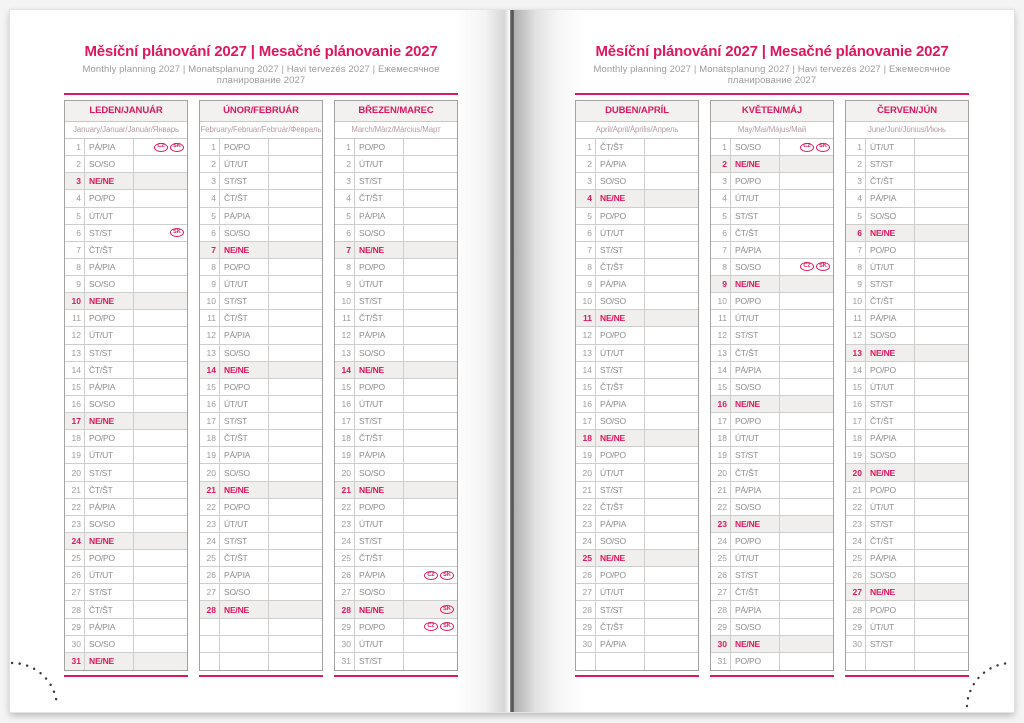 The width and height of the screenshot is (1024, 723). I want to click on day-row: 21 ČT/ŠT, so click(126, 490).